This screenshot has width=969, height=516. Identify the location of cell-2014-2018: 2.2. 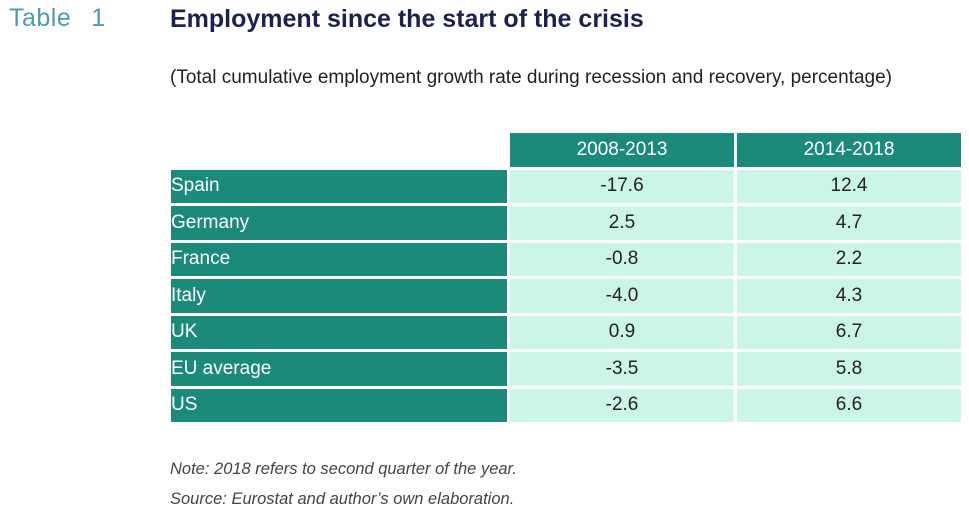
(849, 259).